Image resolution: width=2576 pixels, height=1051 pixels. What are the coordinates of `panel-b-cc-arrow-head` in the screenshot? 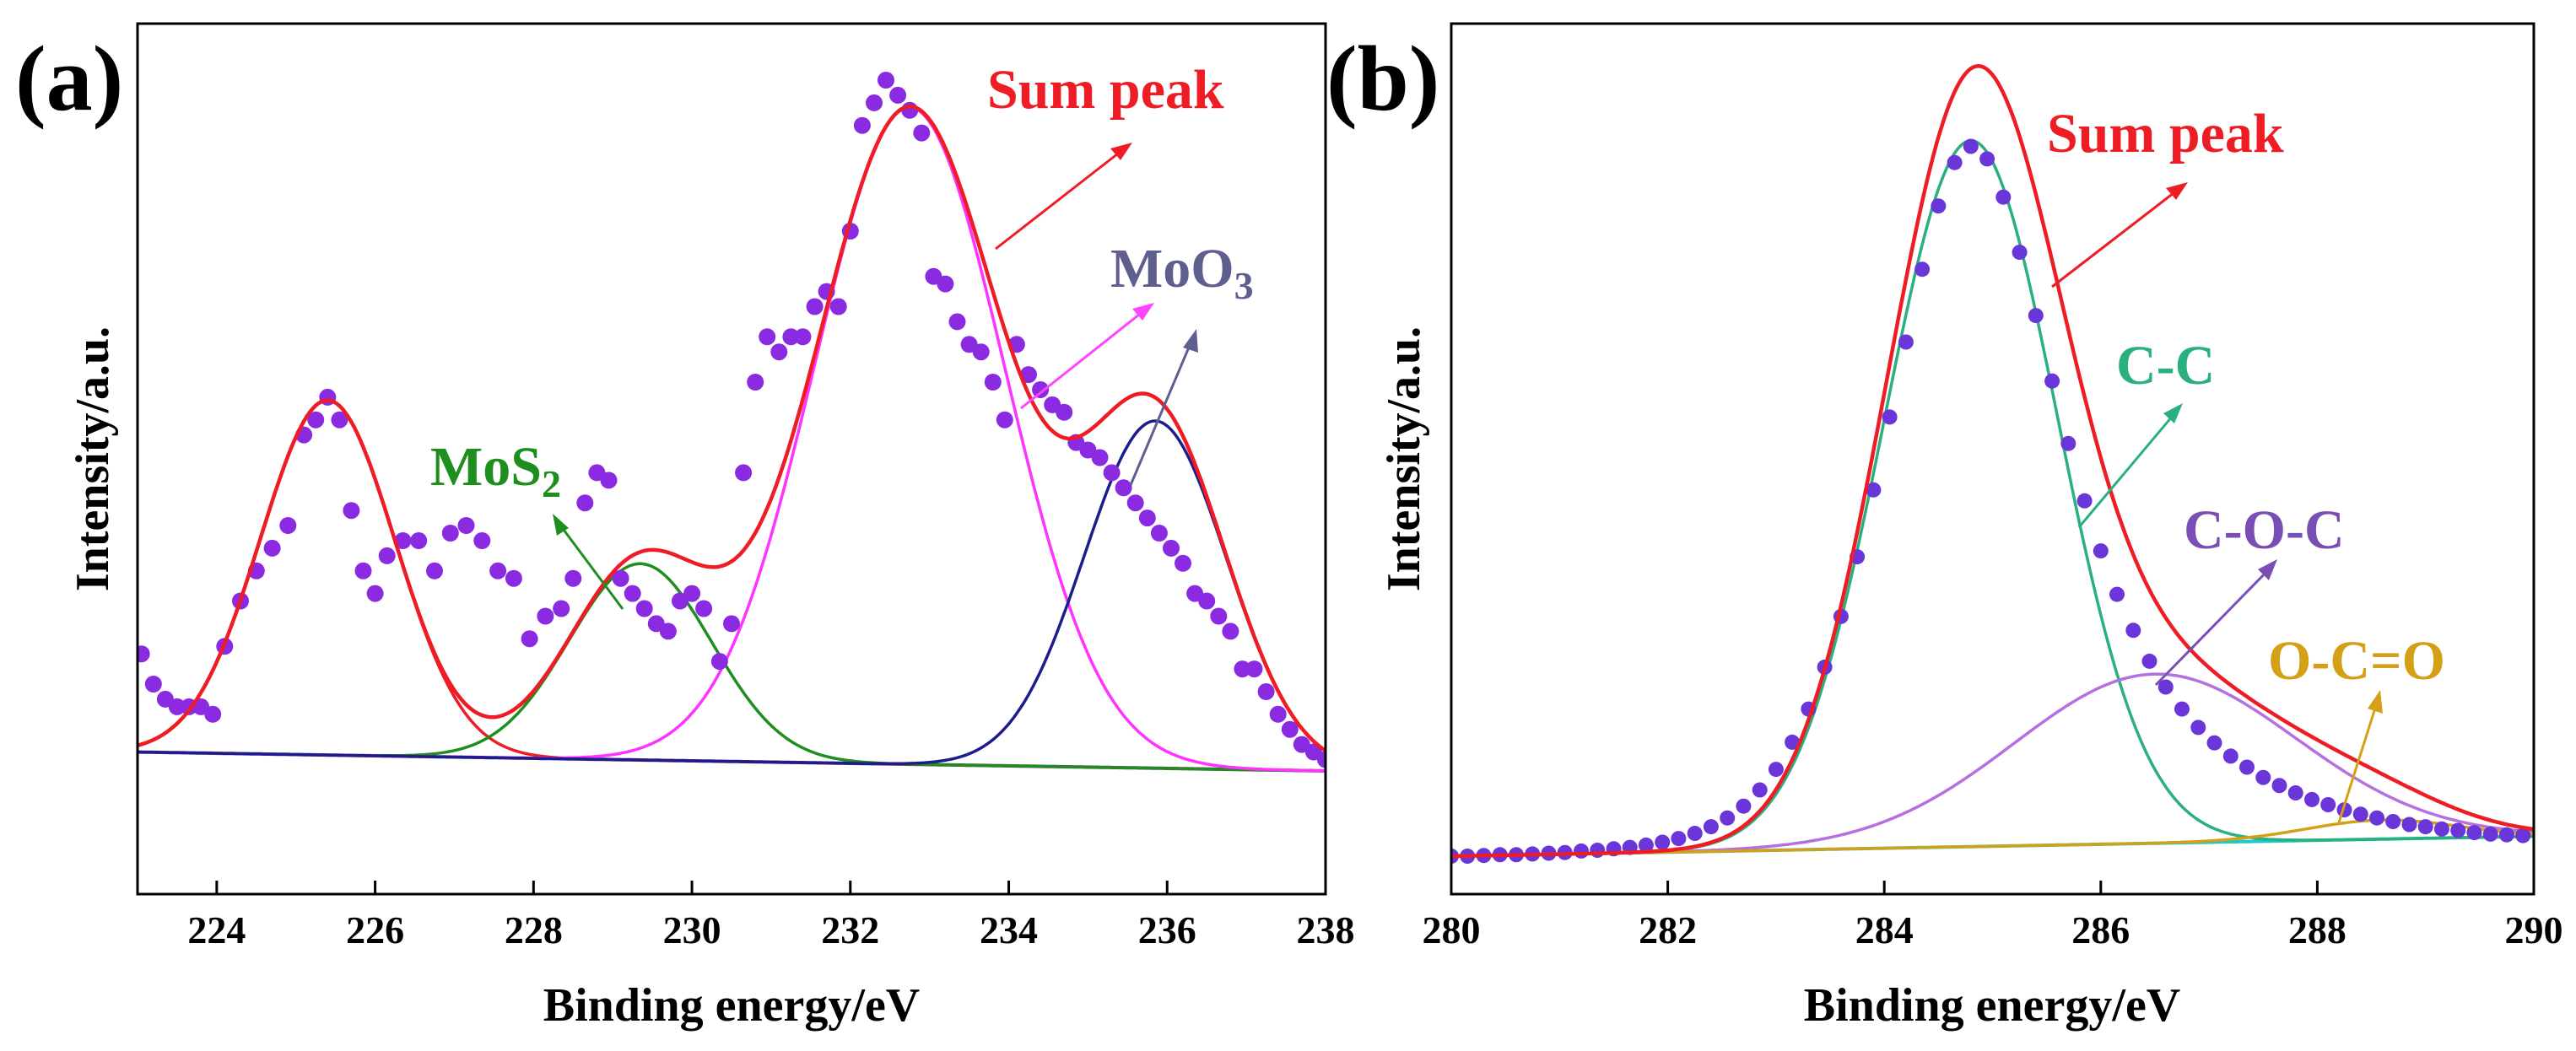 It's located at (2173, 413).